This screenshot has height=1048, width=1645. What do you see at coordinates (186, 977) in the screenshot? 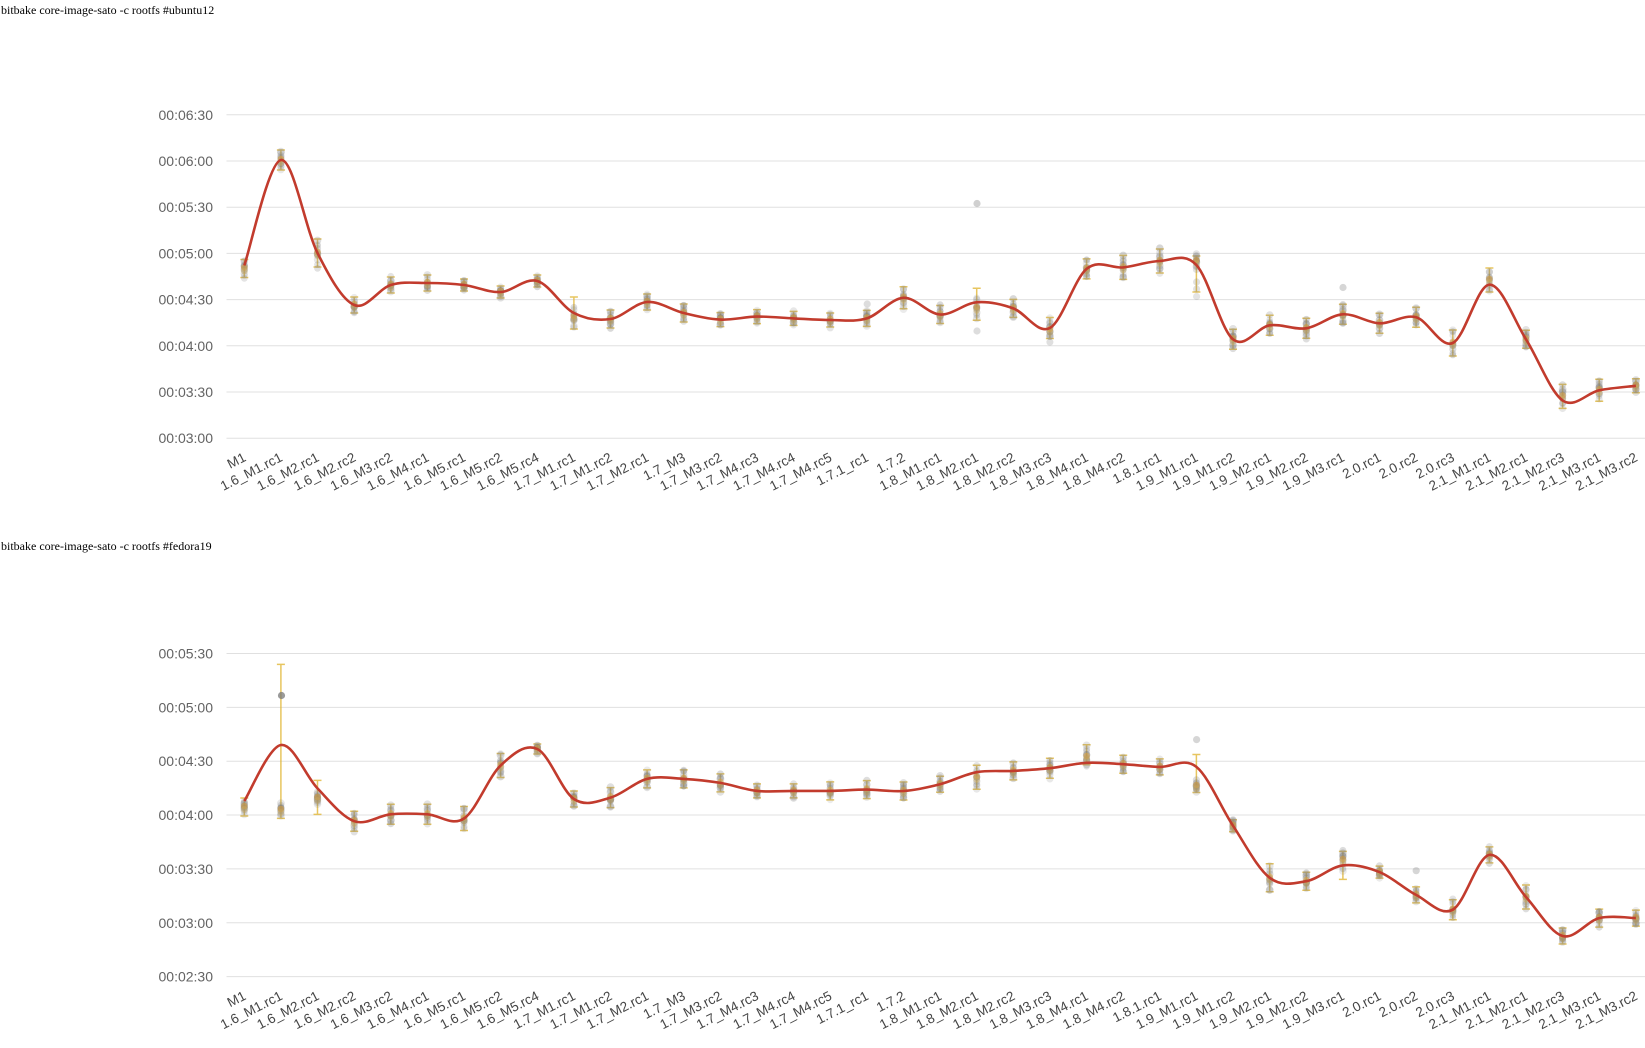
I see `svg-text: 00:02:30` at bounding box center [186, 977].